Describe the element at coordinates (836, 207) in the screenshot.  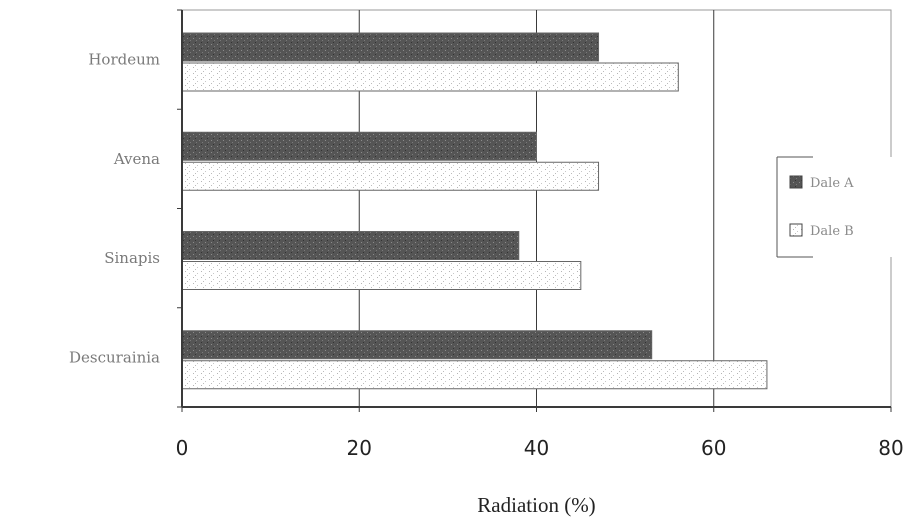
I see `legend-box` at that location.